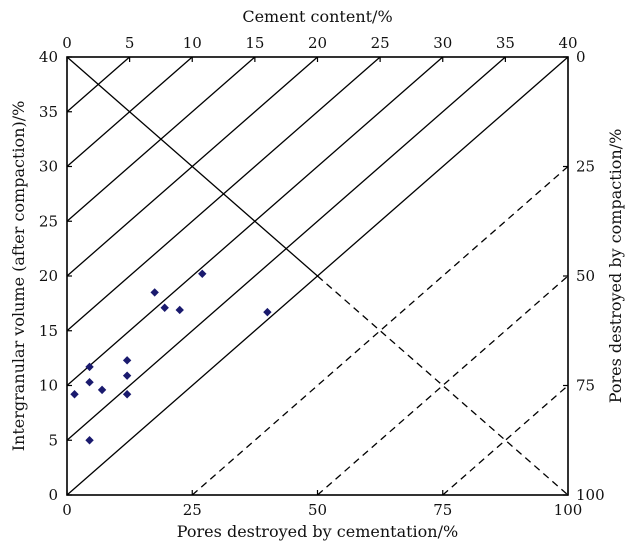 The image size is (627, 546). Describe the element at coordinates (48, 167) in the screenshot. I see `left-tick-label: 30` at that location.